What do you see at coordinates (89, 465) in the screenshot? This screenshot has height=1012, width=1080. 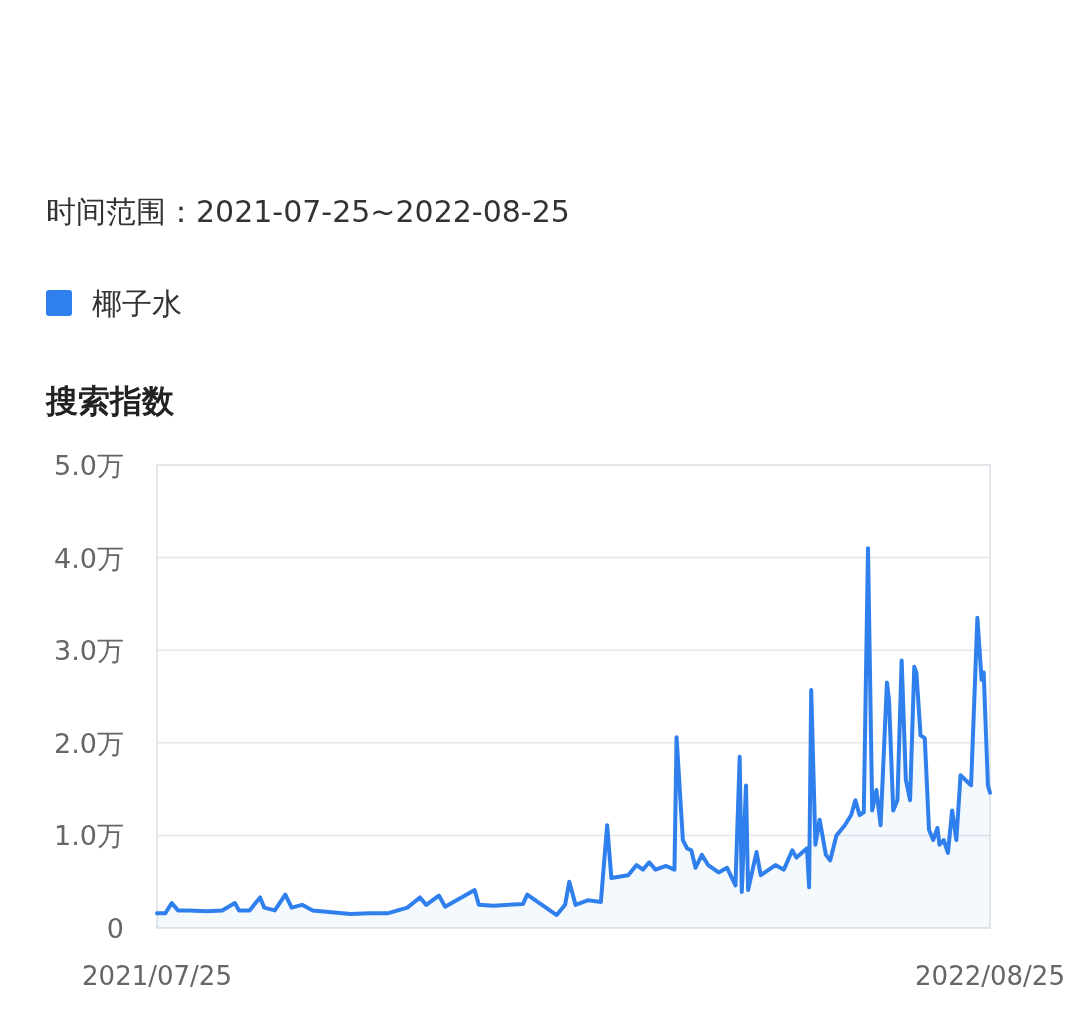 I see `y-tick-label: 5.0万` at bounding box center [89, 465].